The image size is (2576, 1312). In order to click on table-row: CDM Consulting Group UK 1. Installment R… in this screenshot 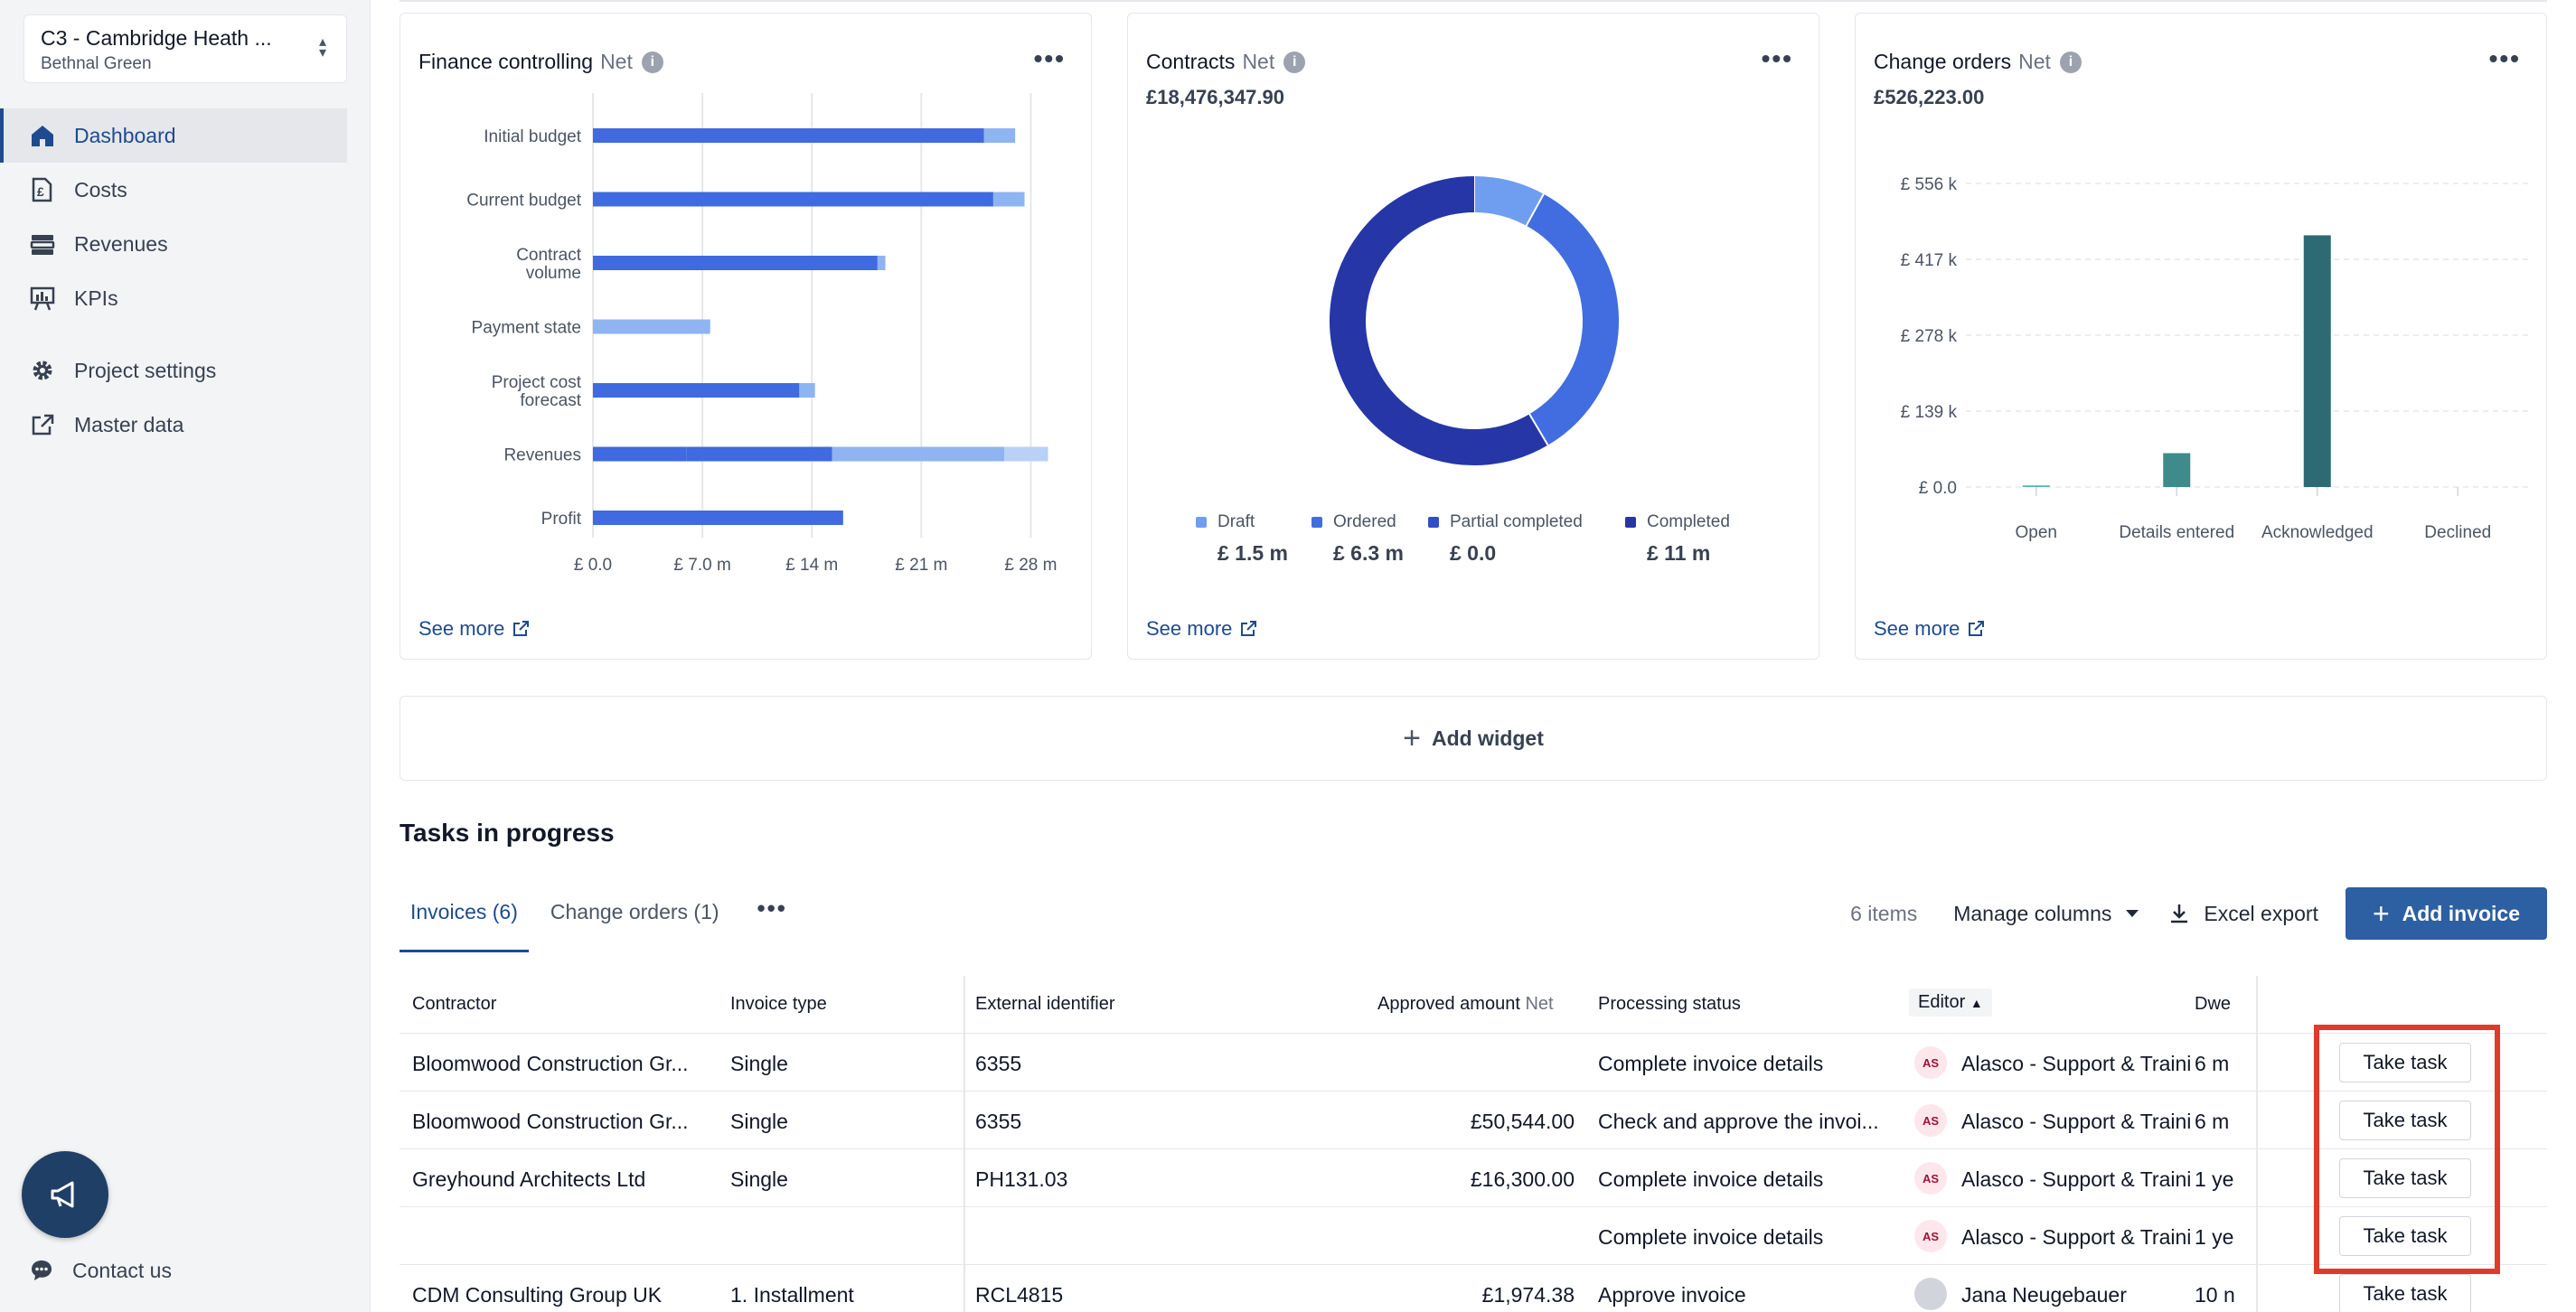, I will do `click(1474, 1288)`.